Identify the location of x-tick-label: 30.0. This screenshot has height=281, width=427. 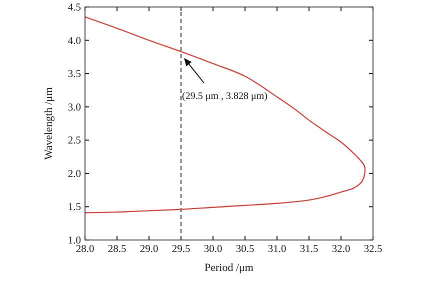
(213, 249).